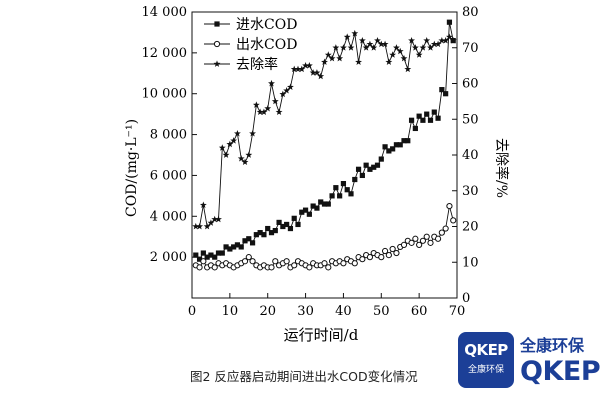 This screenshot has height=400, width=600. What do you see at coordinates (501, 168) in the screenshot?
I see `y-axis-right-label: 去除率/%` at bounding box center [501, 168].